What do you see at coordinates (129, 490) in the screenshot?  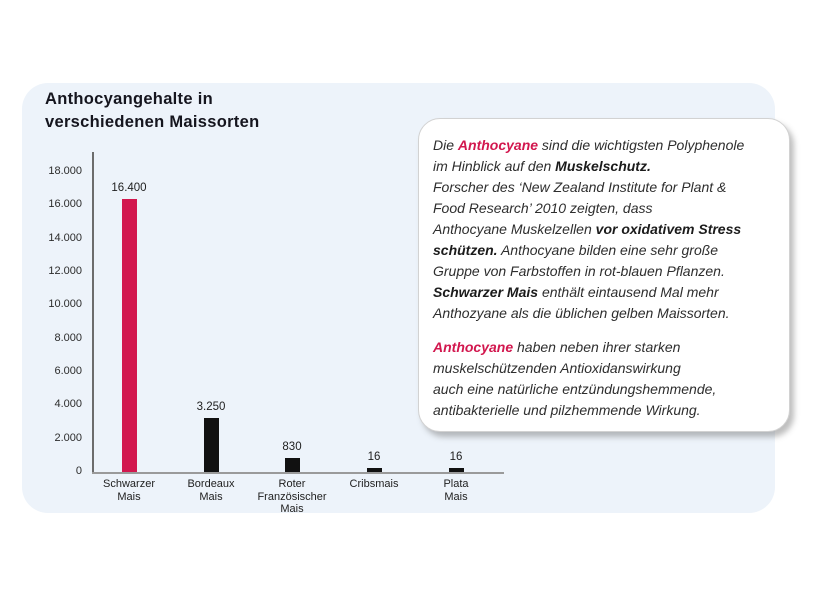 I see `category-label-schwarzer-mais: Schwarzer Mais` at bounding box center [129, 490].